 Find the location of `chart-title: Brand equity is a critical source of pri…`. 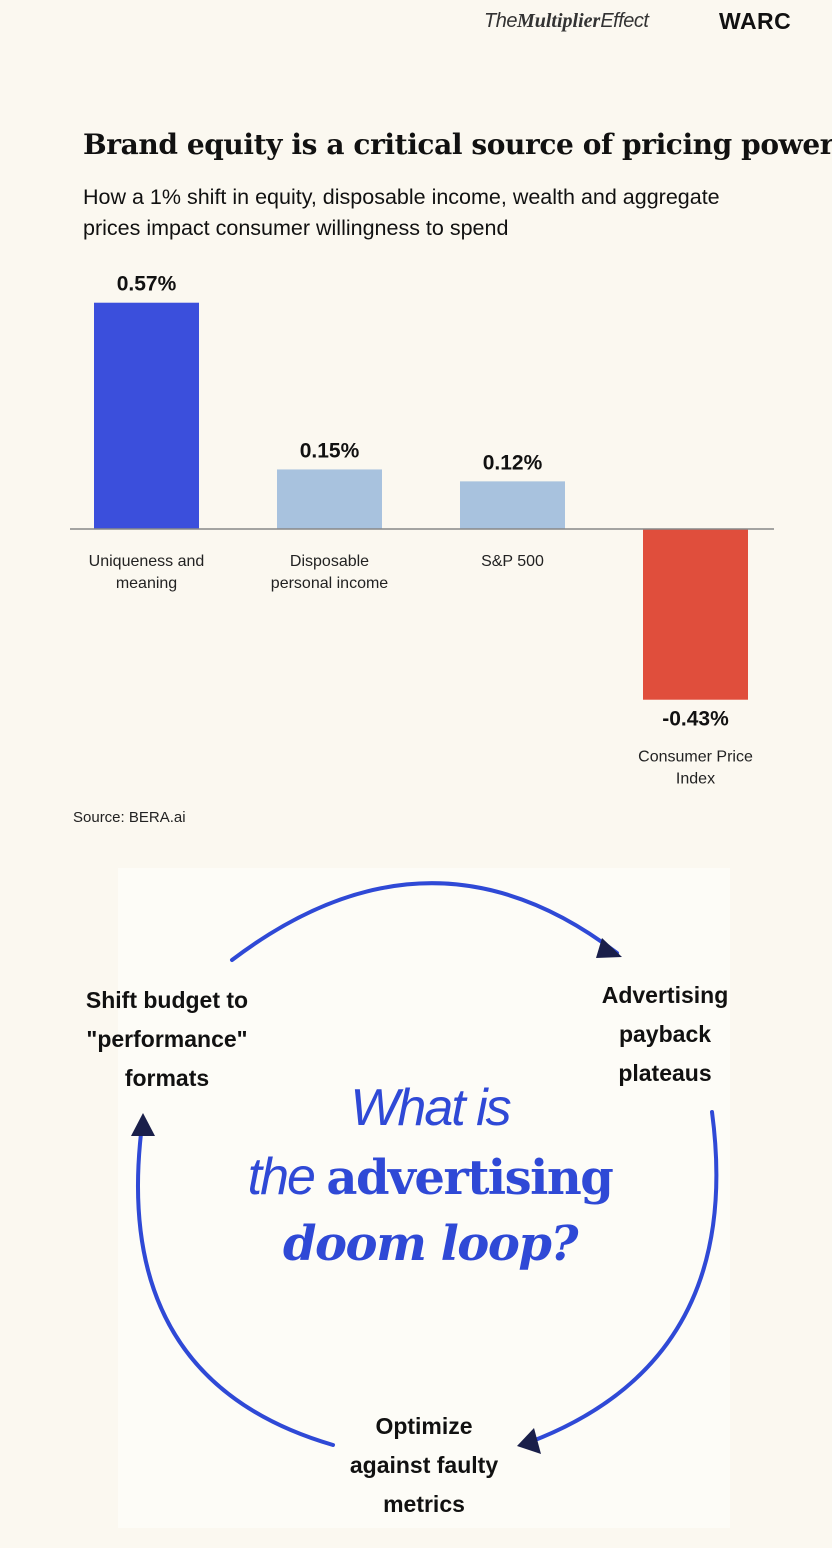

chart-title: Brand equity is a critical source of pri… is located at coordinates (457, 144).